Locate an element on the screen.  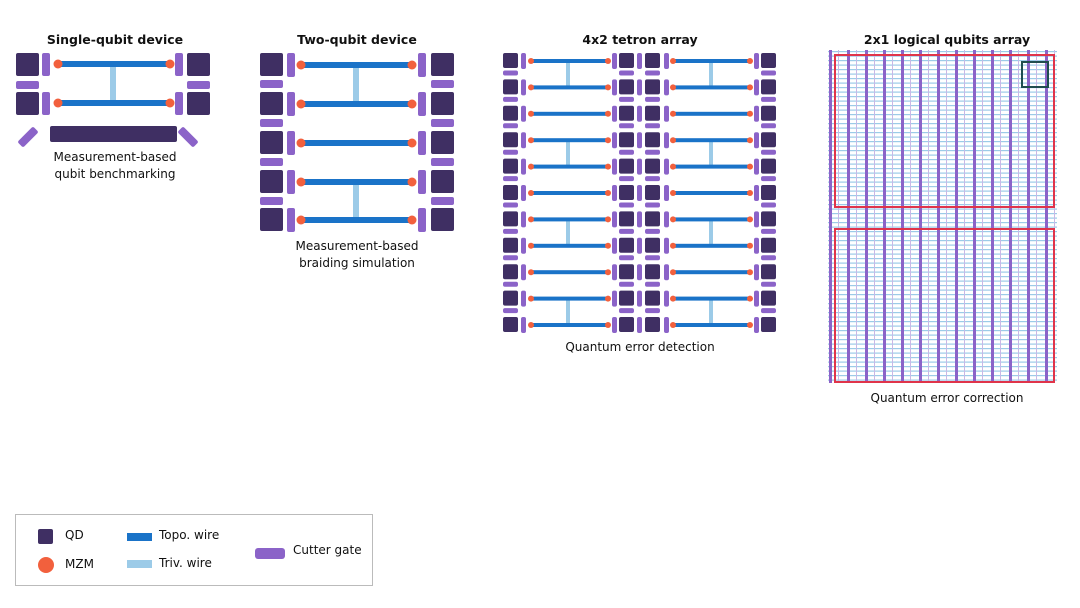
measurement-dot is located at coordinates (113, 134).